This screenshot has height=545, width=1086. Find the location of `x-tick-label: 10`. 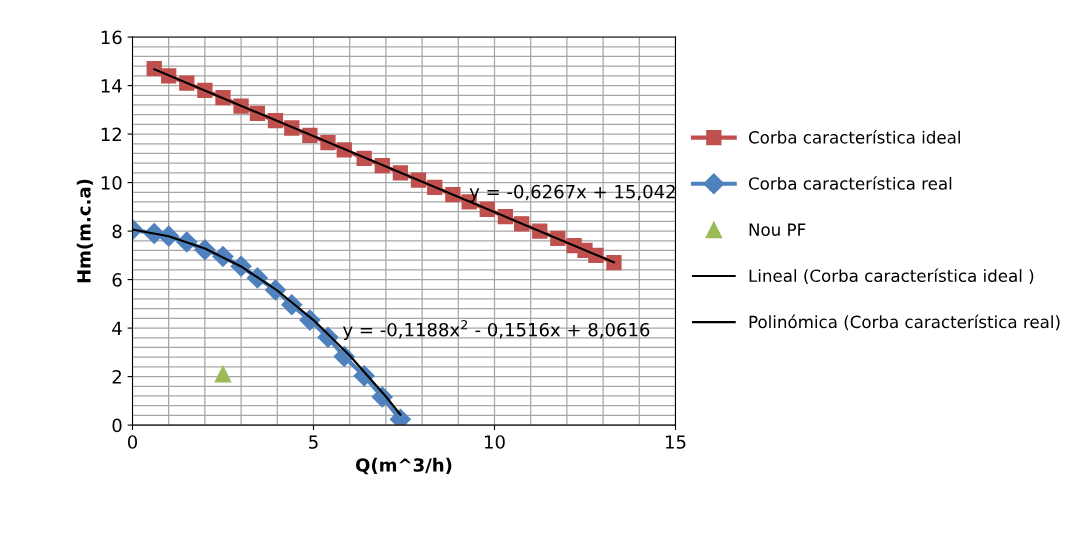

x-tick-label: 10 is located at coordinates (494, 442).